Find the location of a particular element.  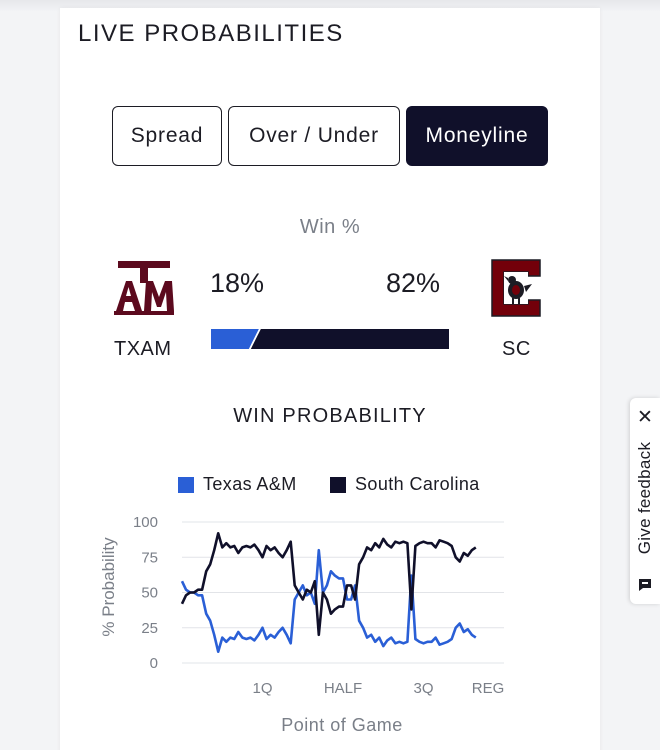

chart-legend: Texas A&M South Carolina is located at coordinates (330, 487).